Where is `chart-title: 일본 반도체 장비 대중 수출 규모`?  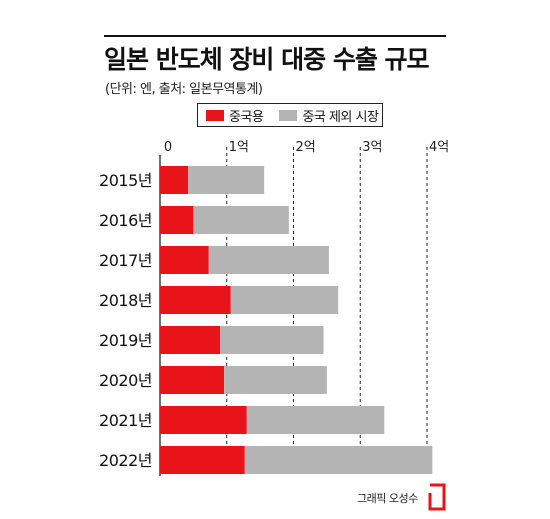
chart-title: 일본 반도체 장비 대중 수출 규모 is located at coordinates (267, 59).